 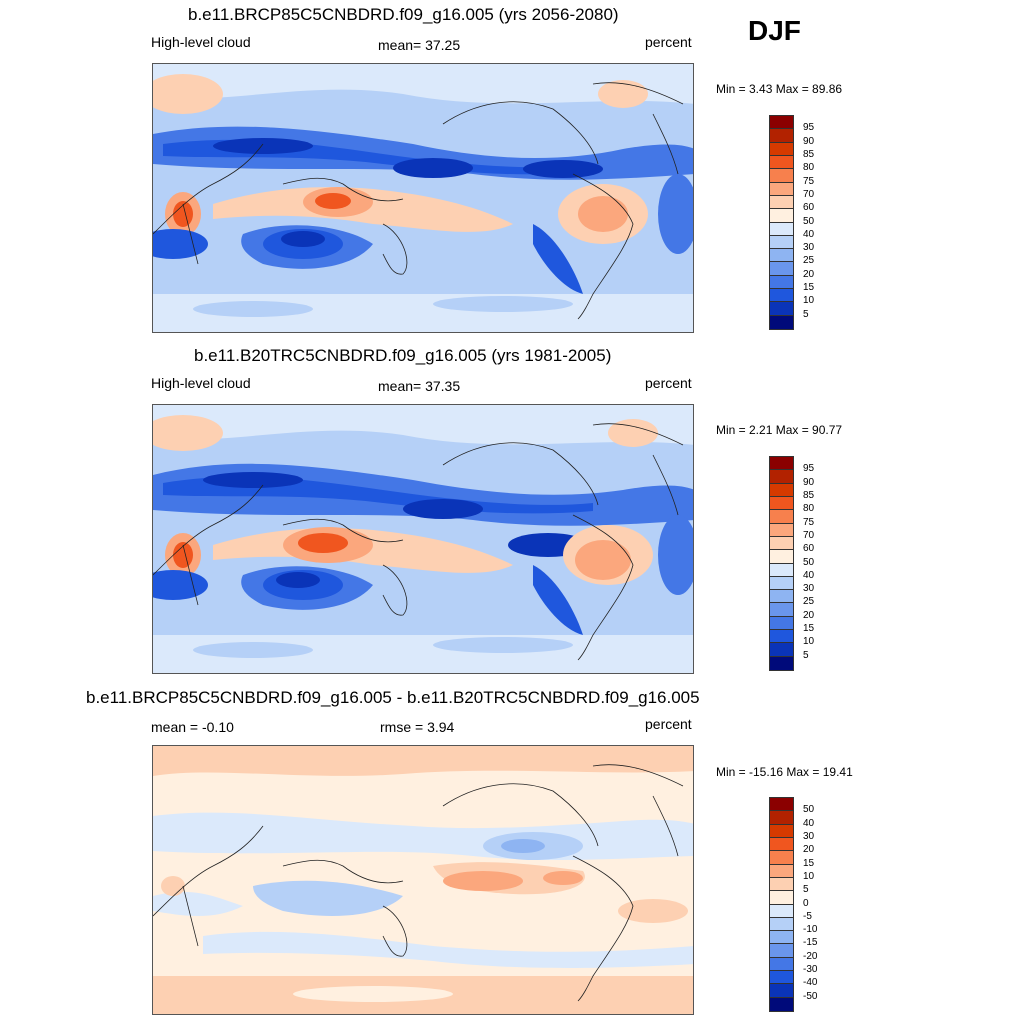 I want to click on season-label: DJF, so click(x=774, y=30).